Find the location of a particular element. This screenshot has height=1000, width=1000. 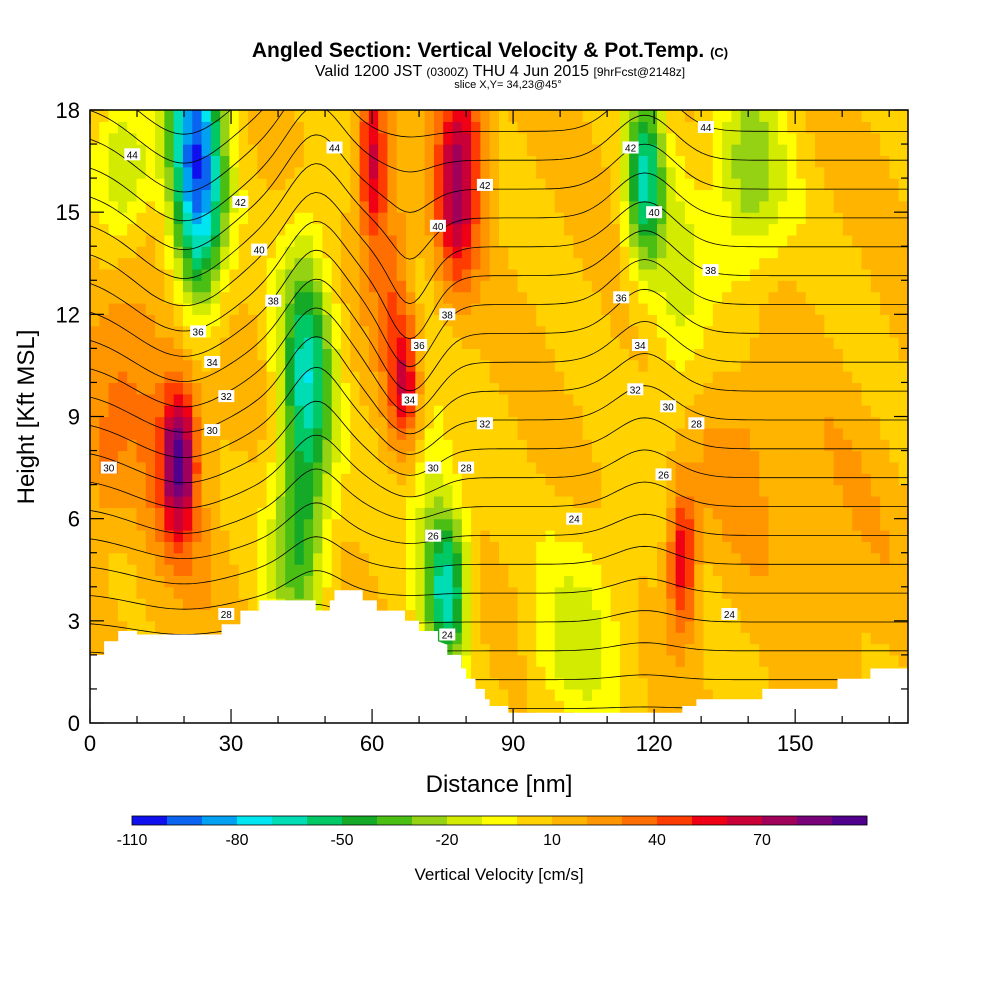

colorbar-swatch is located at coordinates (500, 820).